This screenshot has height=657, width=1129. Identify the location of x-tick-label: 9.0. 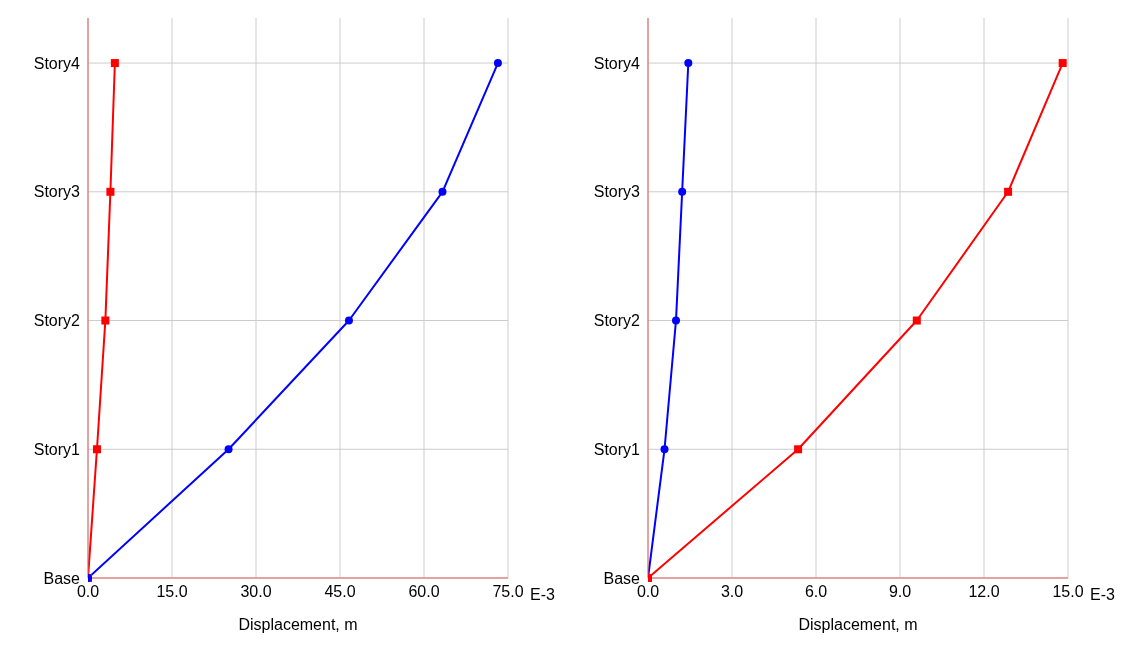
(900, 592).